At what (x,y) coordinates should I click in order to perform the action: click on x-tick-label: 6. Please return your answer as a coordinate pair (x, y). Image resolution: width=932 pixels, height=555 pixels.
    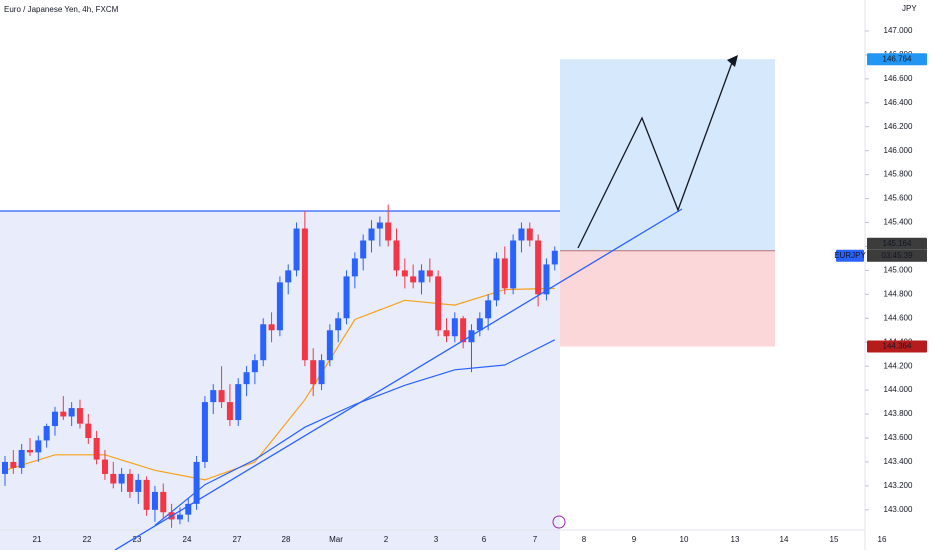
    Looking at the image, I should click on (484, 539).